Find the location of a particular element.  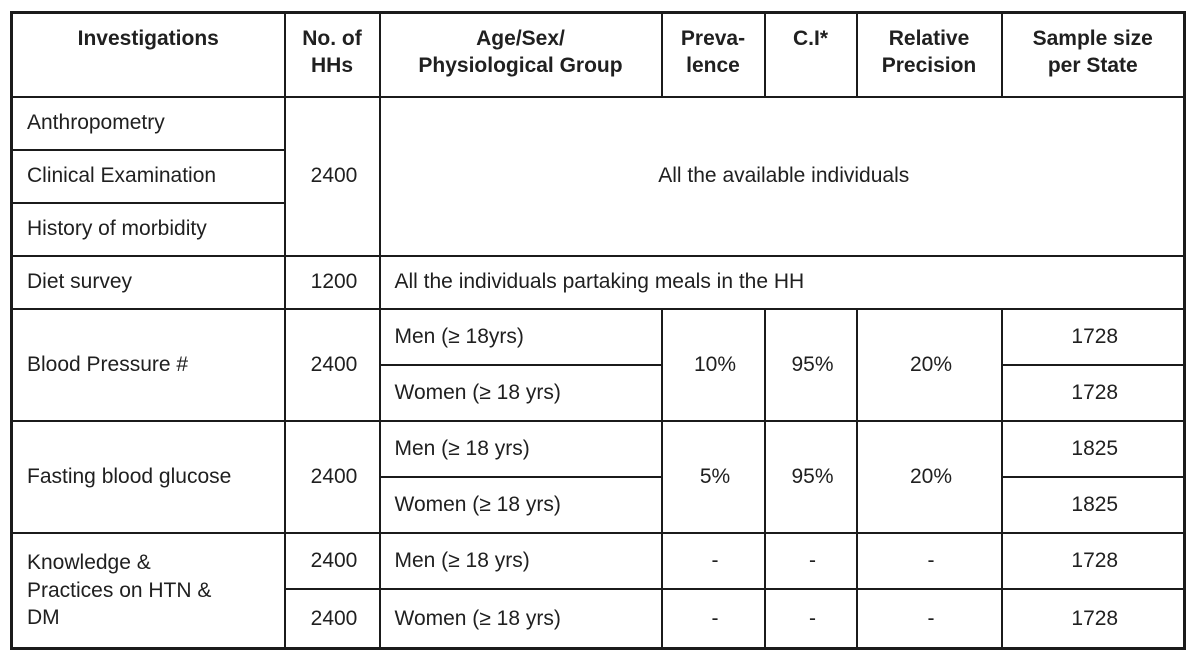

cell-diet-survey: Diet survey is located at coordinates (148, 282).